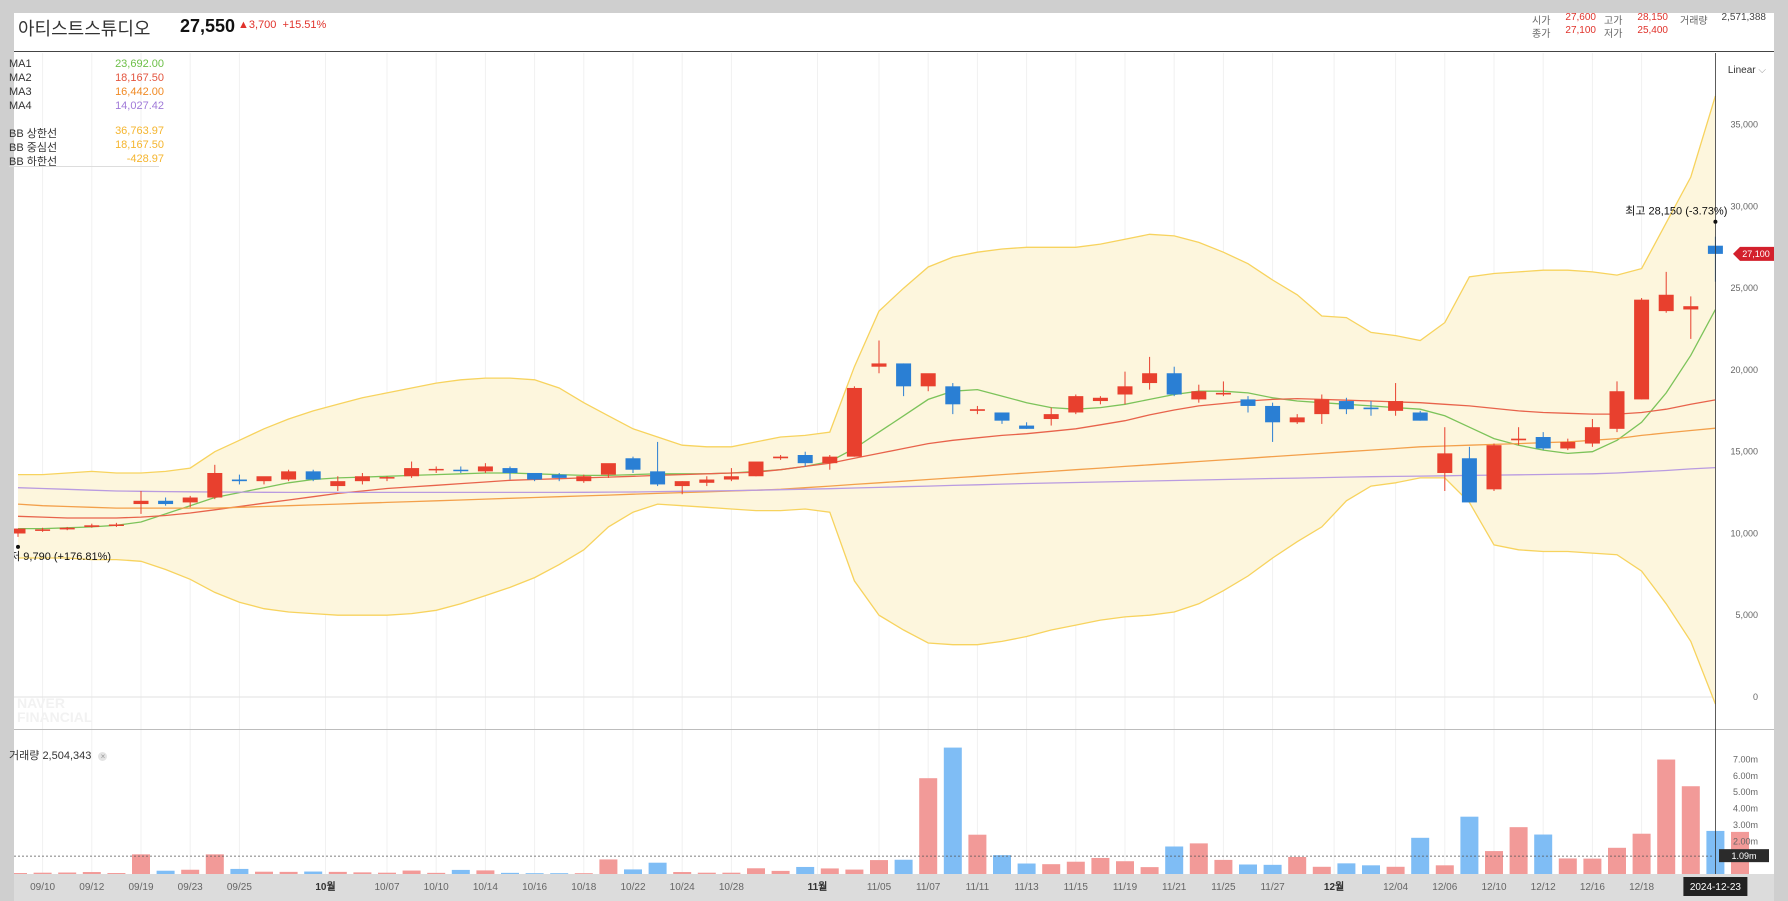 This screenshot has height=901, width=1788. I want to click on x-axis-label: 10월, so click(325, 887).